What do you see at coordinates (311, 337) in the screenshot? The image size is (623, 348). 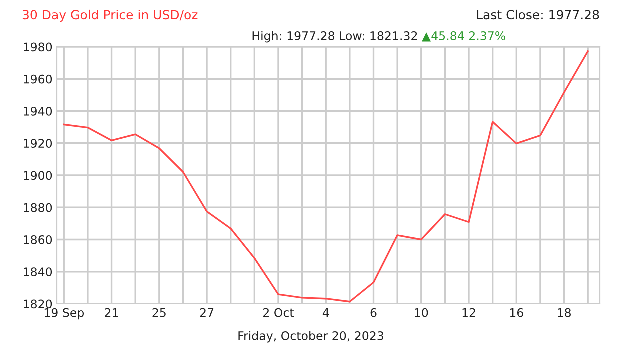 I see `text: Friday, October 20, 2023` at bounding box center [311, 337].